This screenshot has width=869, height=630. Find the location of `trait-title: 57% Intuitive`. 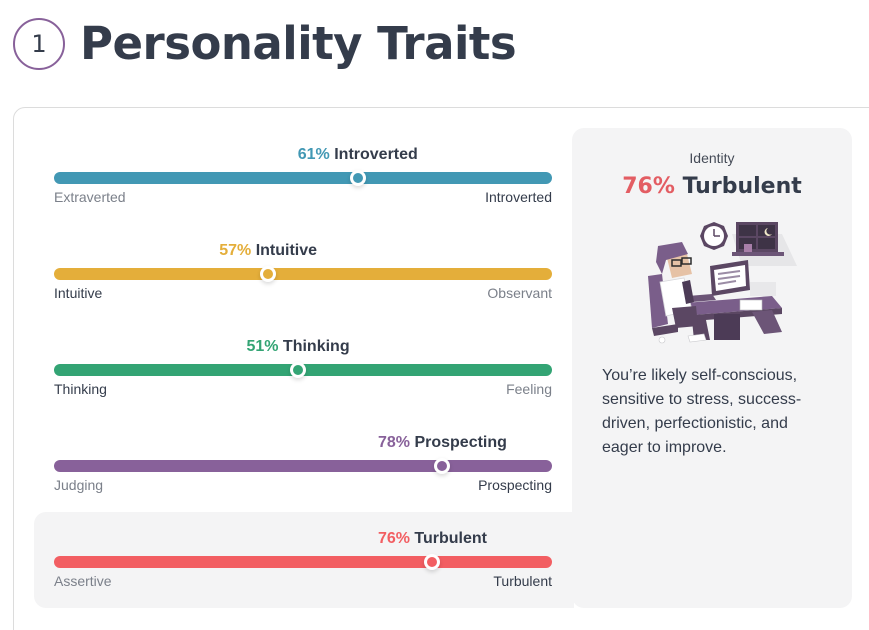

trait-title: 57% Intuitive is located at coordinates (268, 251).